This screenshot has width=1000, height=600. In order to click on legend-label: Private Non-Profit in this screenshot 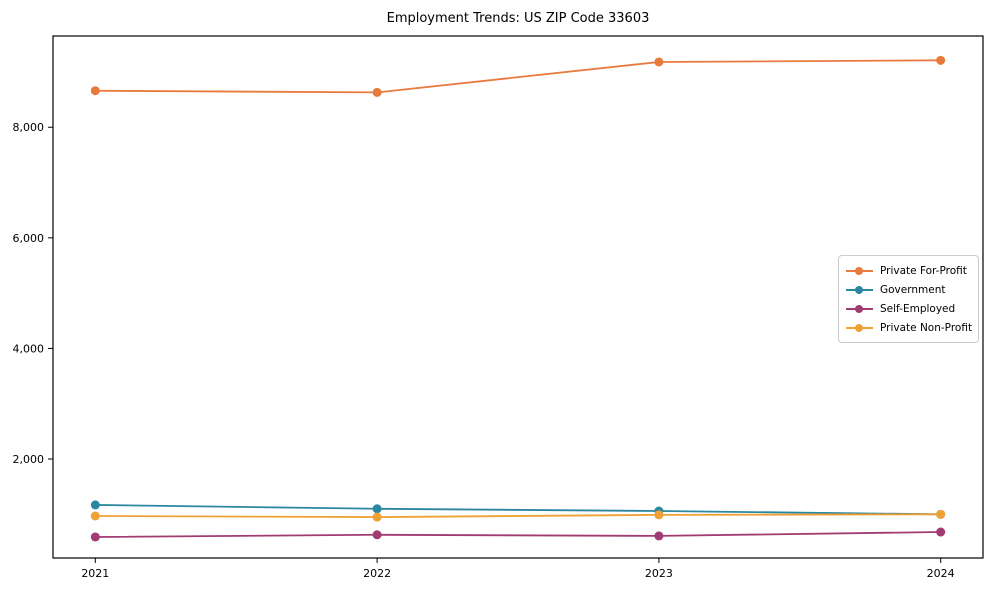, I will do `click(926, 327)`.